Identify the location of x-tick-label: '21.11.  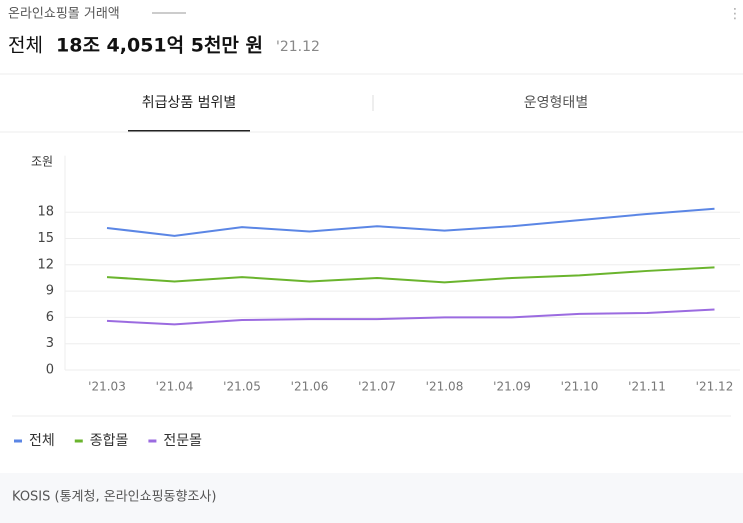
(647, 387).